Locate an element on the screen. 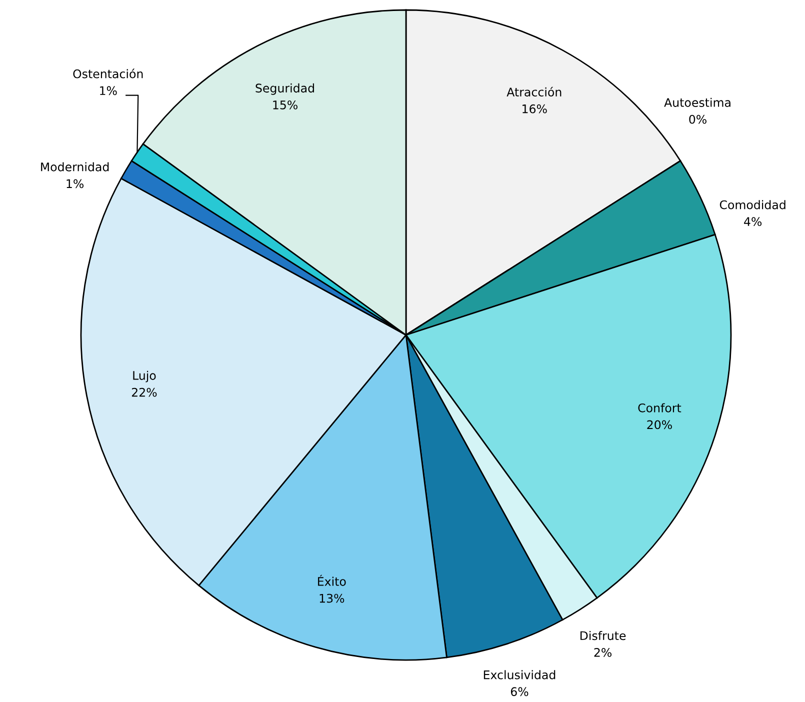 The width and height of the screenshot is (805, 702). slice-label: Disfrute is located at coordinates (603, 635).